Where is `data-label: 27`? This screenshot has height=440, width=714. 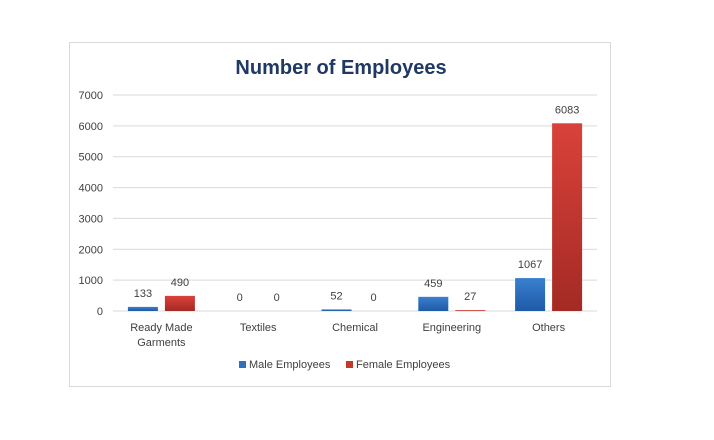
data-label: 27 is located at coordinates (470, 297).